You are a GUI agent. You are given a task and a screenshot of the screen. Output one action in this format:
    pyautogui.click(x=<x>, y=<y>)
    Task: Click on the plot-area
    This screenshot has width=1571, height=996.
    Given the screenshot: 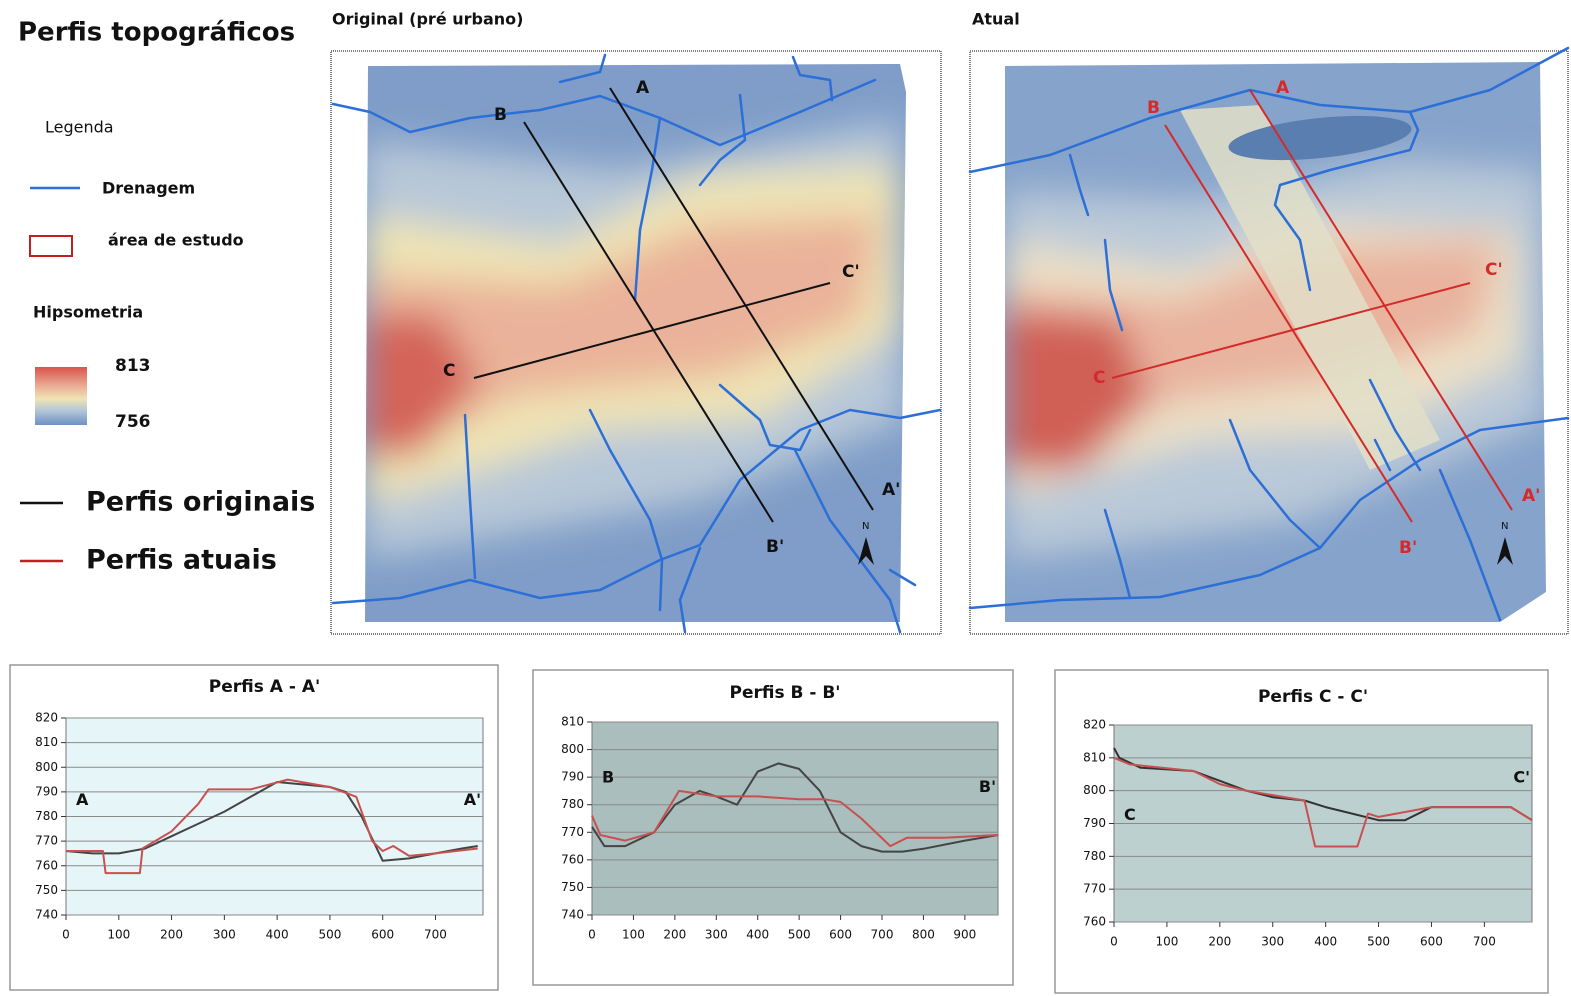 What is the action you would take?
    pyautogui.click(x=795, y=818)
    